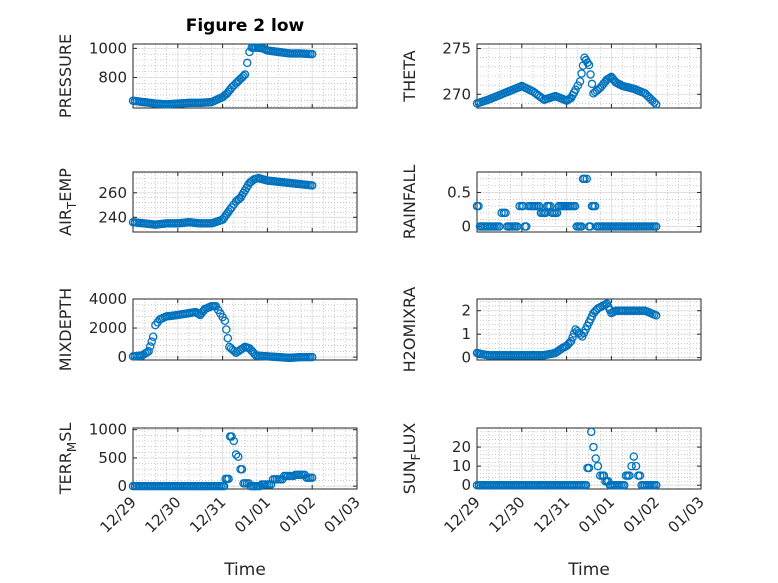 The width and height of the screenshot is (778, 583). I want to click on y-tick-label: 2, so click(466, 311).